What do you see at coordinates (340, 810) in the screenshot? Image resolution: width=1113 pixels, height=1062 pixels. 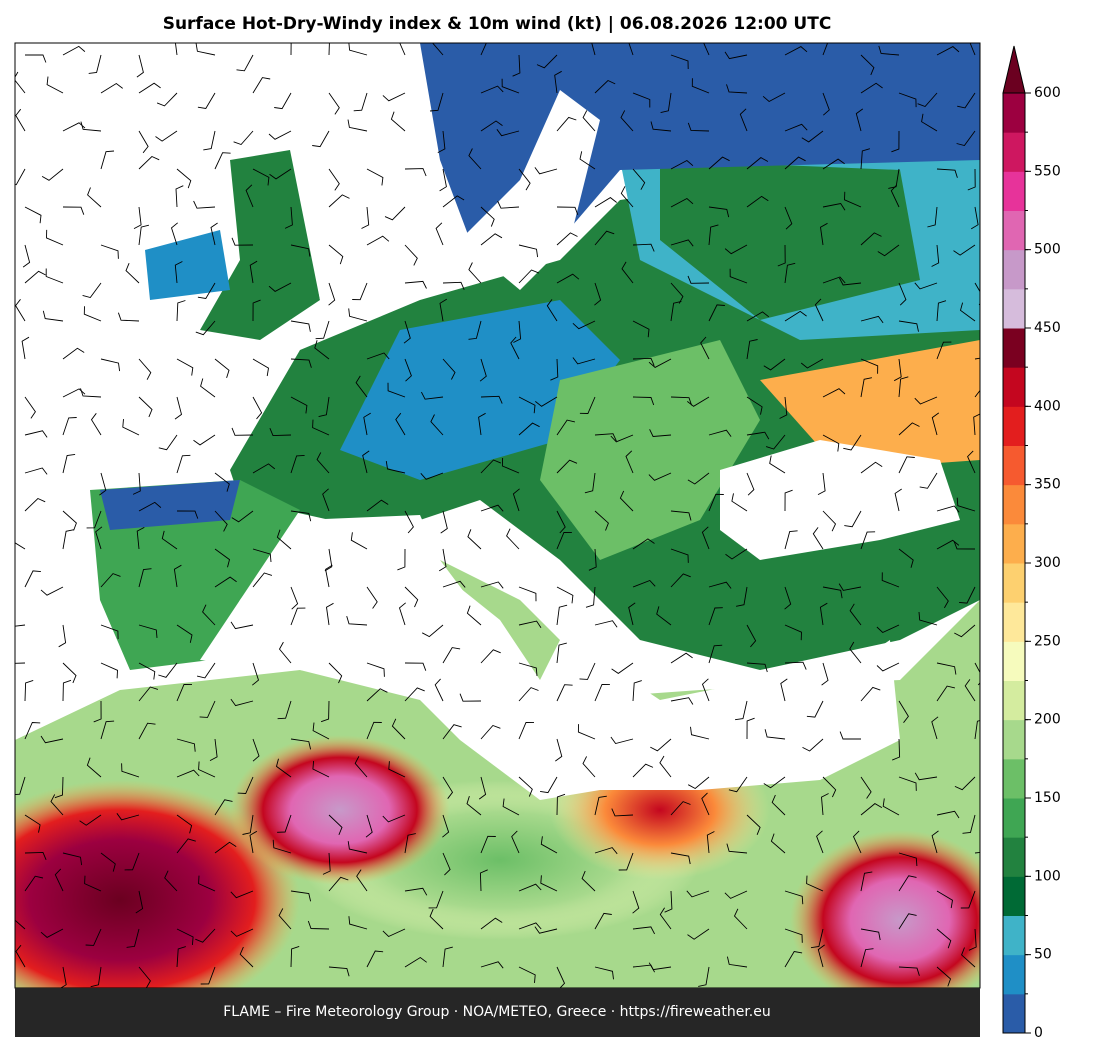 I see `hot-area` at bounding box center [340, 810].